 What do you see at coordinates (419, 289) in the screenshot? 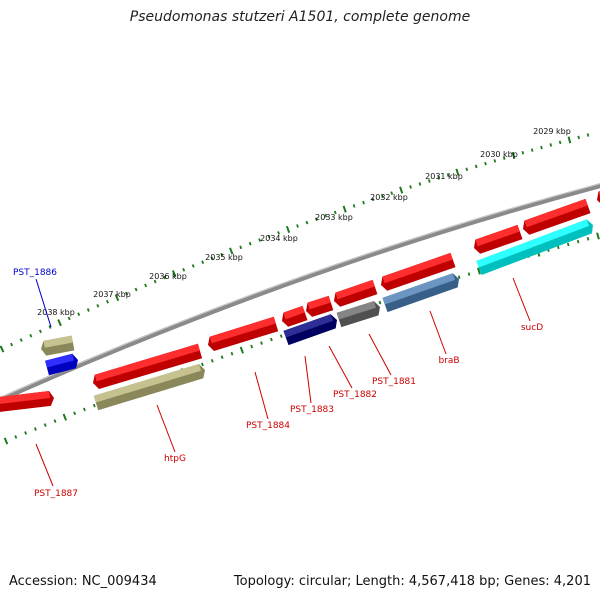
I see `gene-braB-highlight` at bounding box center [419, 289].